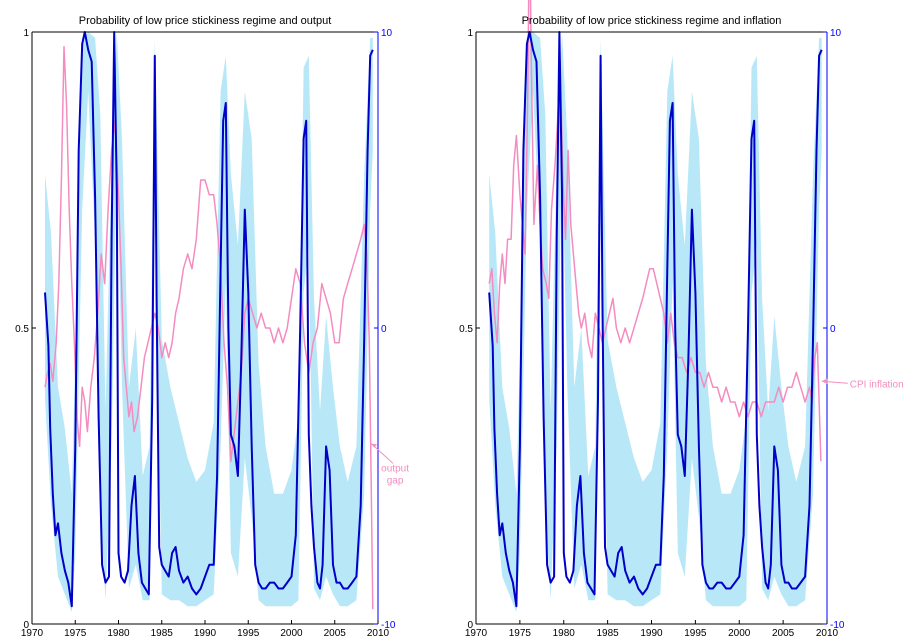  What do you see at coordinates (395, 468) in the screenshot?
I see `annotation-label: output` at bounding box center [395, 468].